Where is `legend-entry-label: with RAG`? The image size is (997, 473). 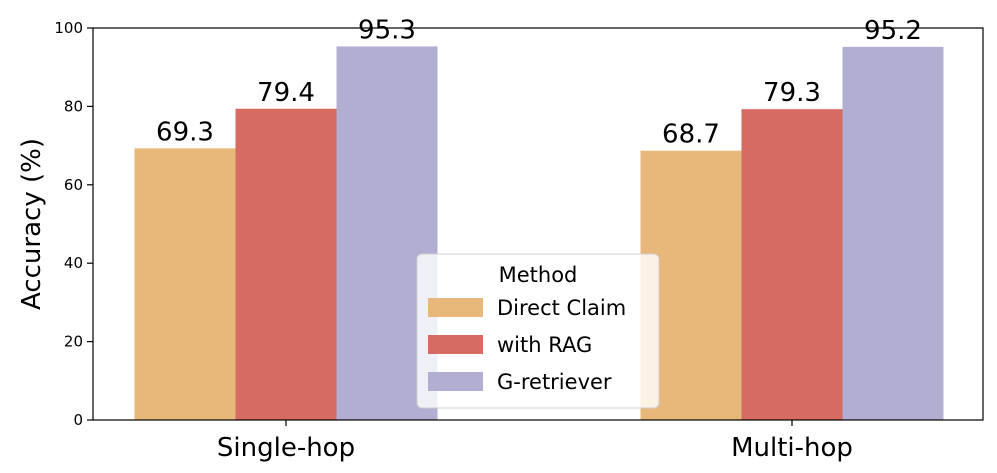 legend-entry-label: with RAG is located at coordinates (544, 345).